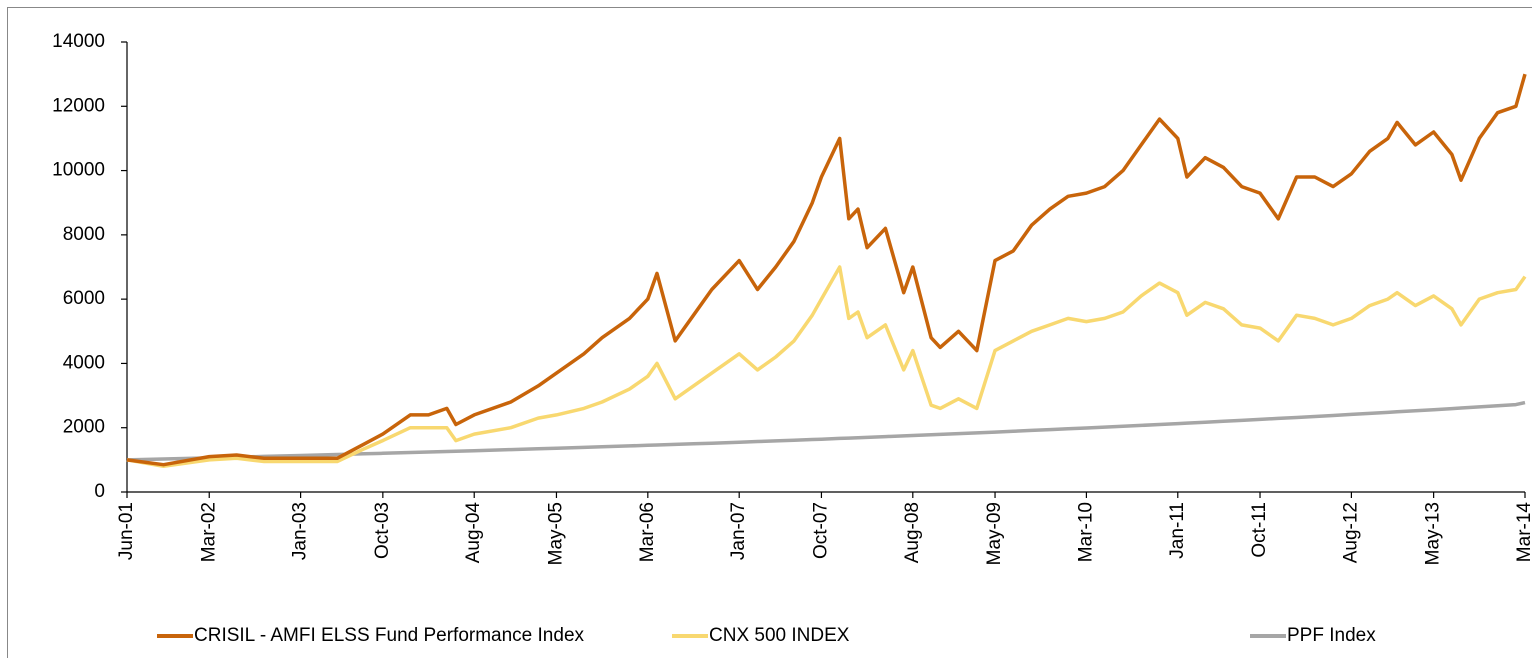 The image size is (1532, 658). What do you see at coordinates (826, 431) in the screenshot?
I see `series-line` at bounding box center [826, 431].